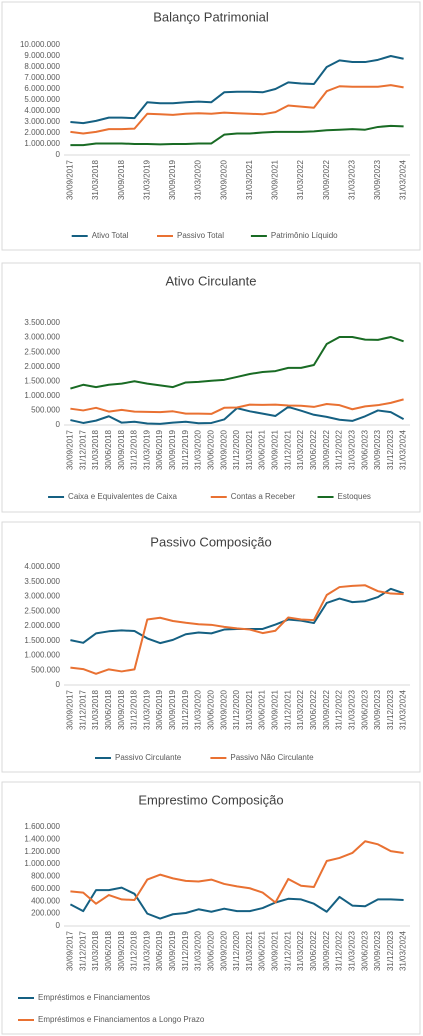 This screenshot has height=1036, width=423. Describe the element at coordinates (110, 235) in the screenshot. I see `legend-label: Ativo Total` at that location.